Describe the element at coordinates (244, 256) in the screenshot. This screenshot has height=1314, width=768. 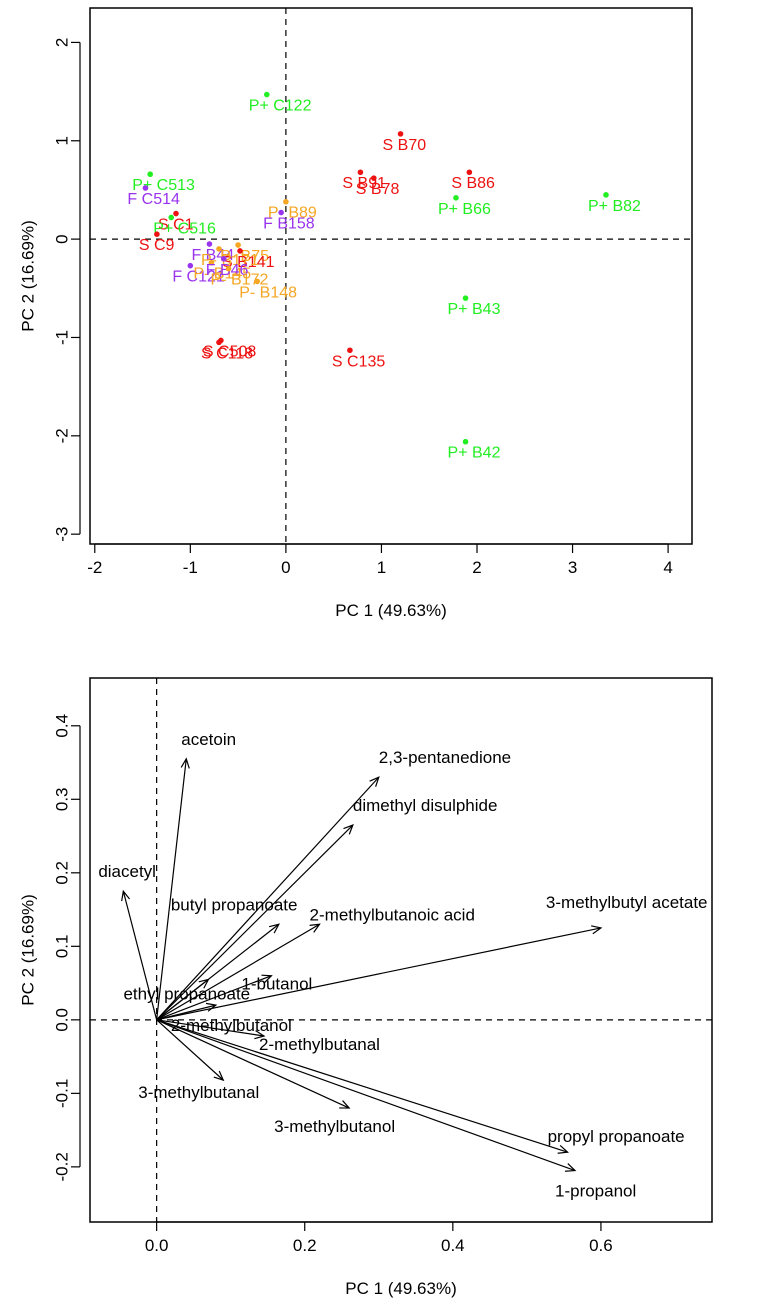
I see `score-point-label: P- B75` at that location.